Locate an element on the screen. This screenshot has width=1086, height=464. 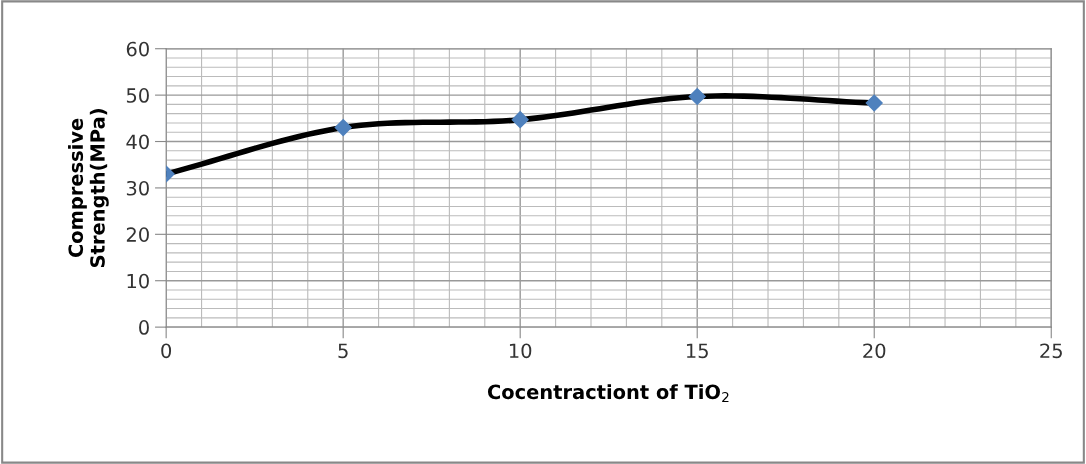
x-tick-label: 20 is located at coordinates (874, 351).